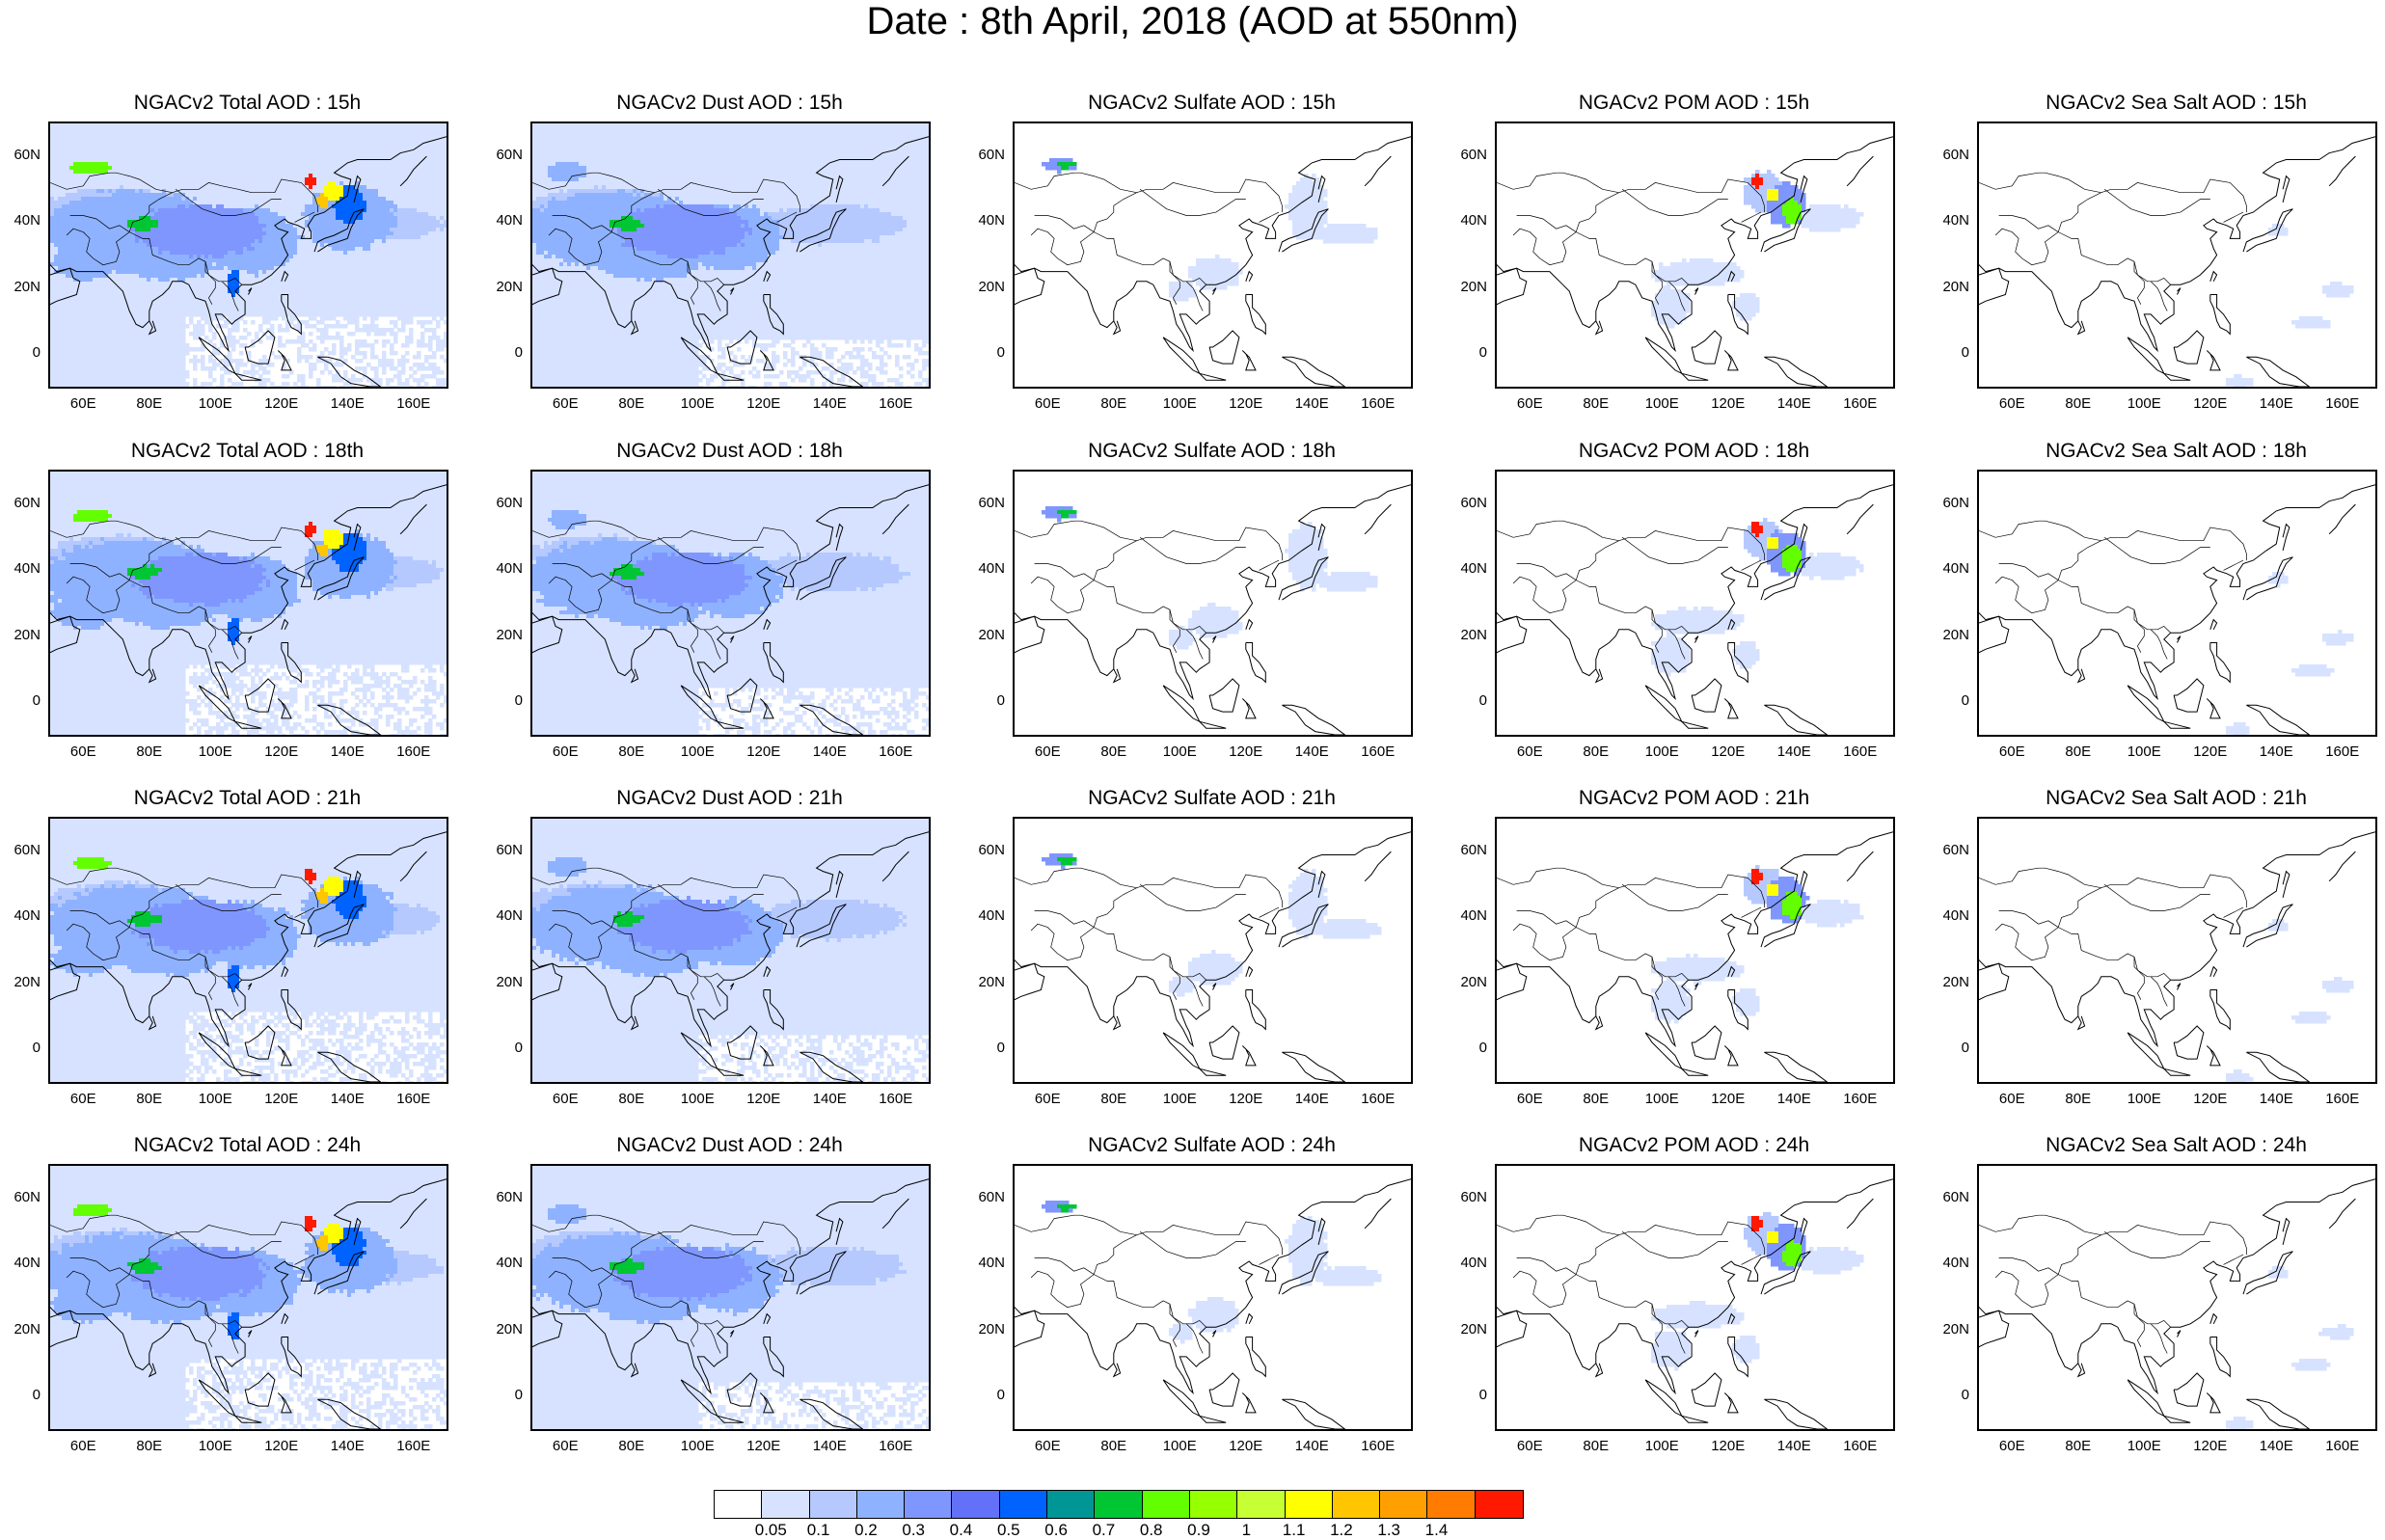 Image resolution: width=2385 pixels, height=1540 pixels. I want to click on colorbar-label: 0.4, so click(961, 1530).